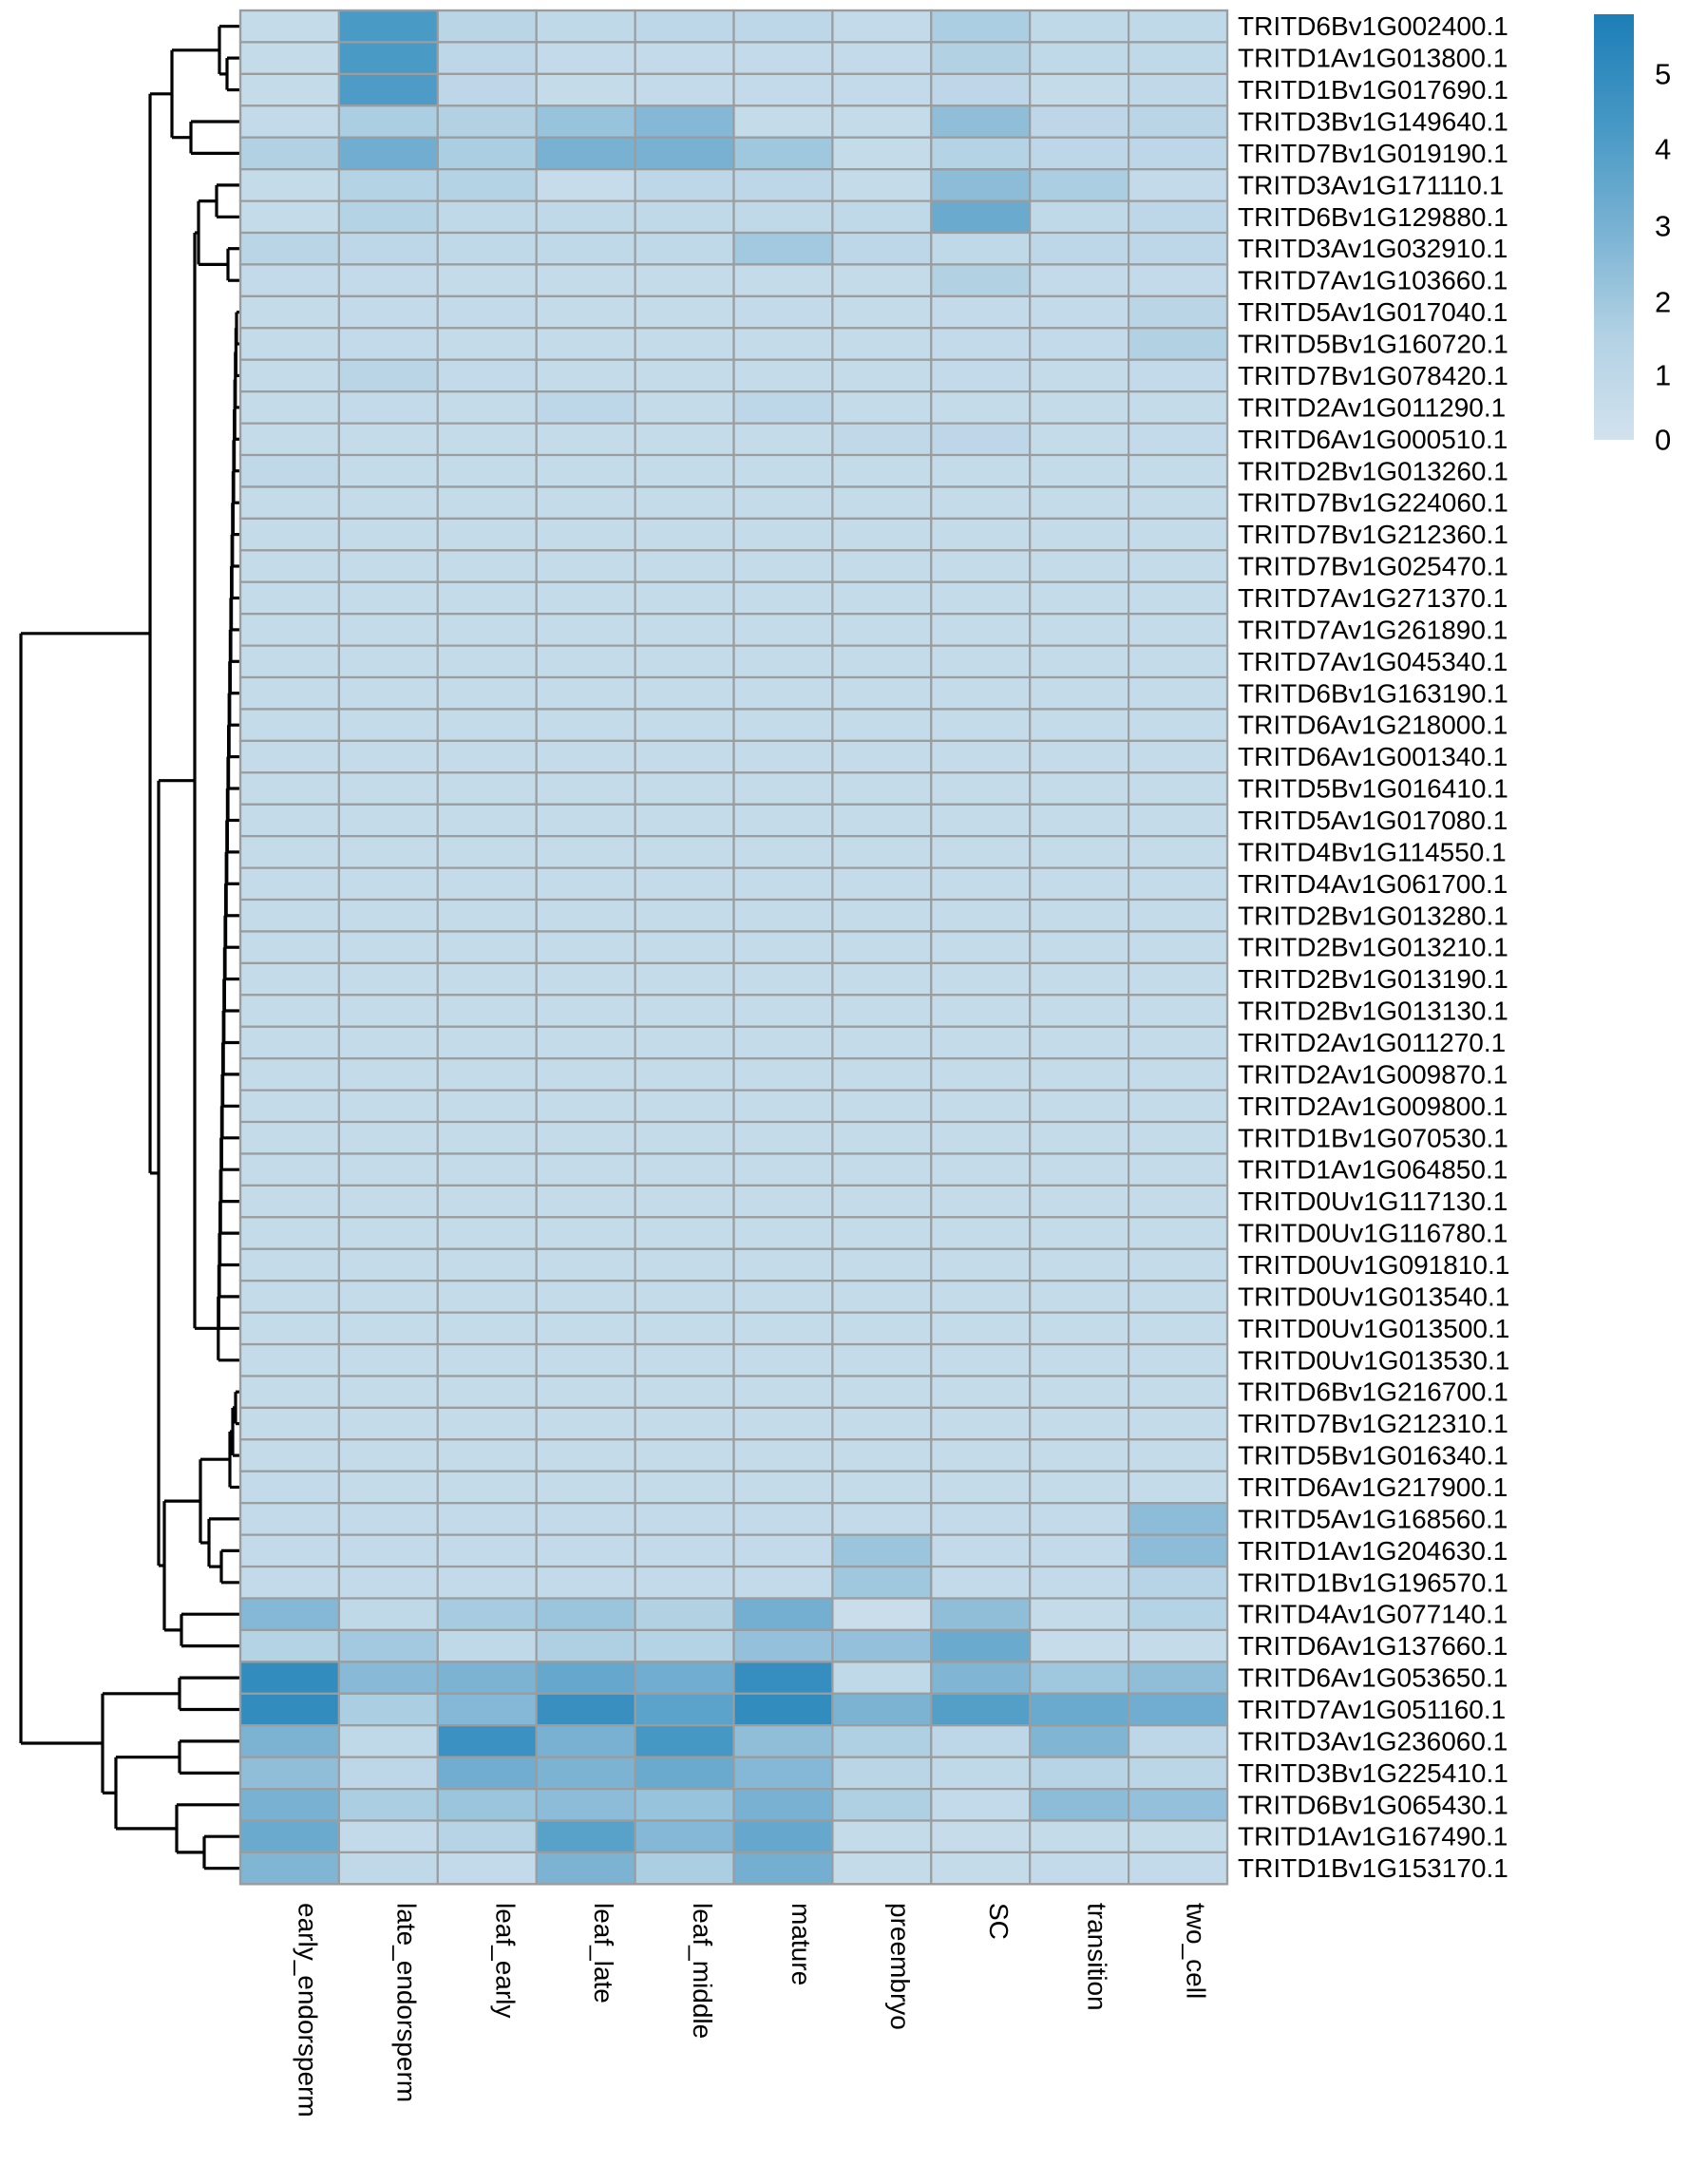 The width and height of the screenshot is (1707, 2184). What do you see at coordinates (1373, 1804) in the screenshot?
I see `row-label-gene: TRITD6Bv1G065430.1` at bounding box center [1373, 1804].